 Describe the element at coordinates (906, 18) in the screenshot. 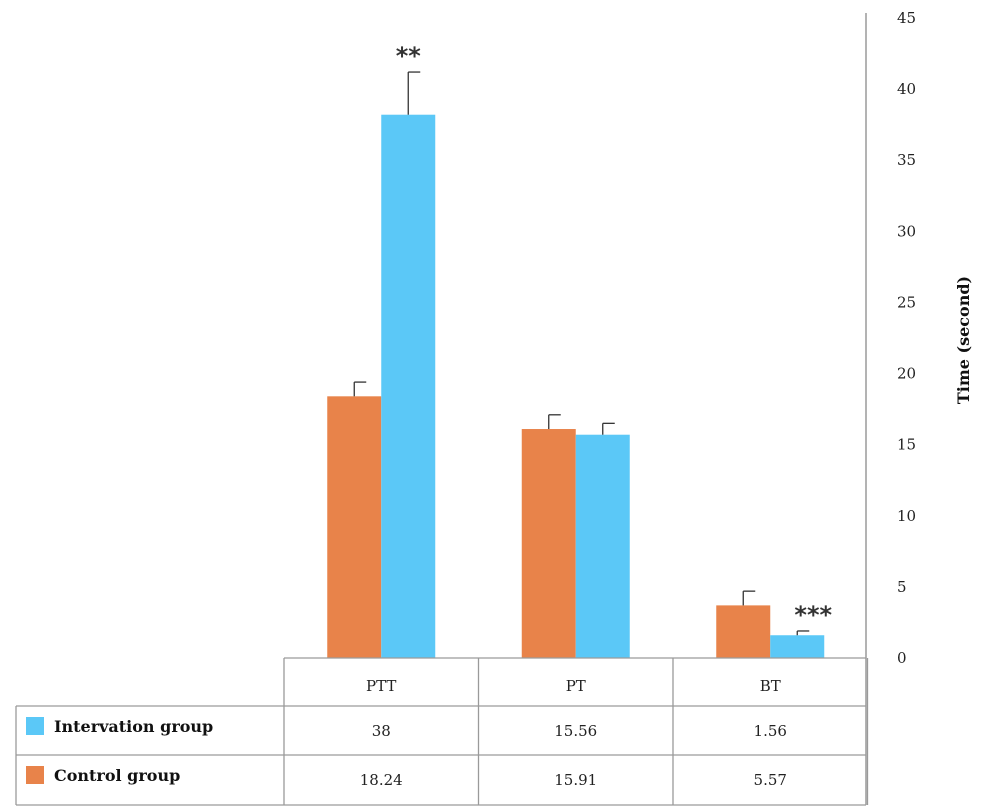

I see `y-tick-label: 45` at that location.